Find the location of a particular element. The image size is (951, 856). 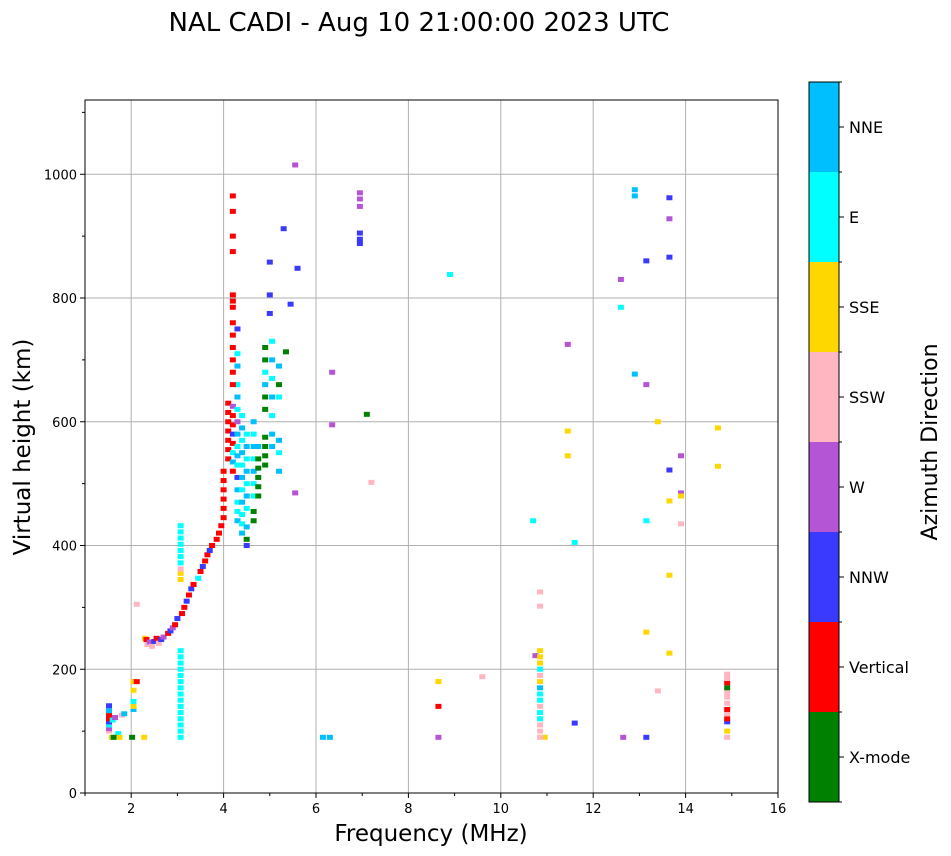

x-tick-label: 6 is located at coordinates (316, 809).